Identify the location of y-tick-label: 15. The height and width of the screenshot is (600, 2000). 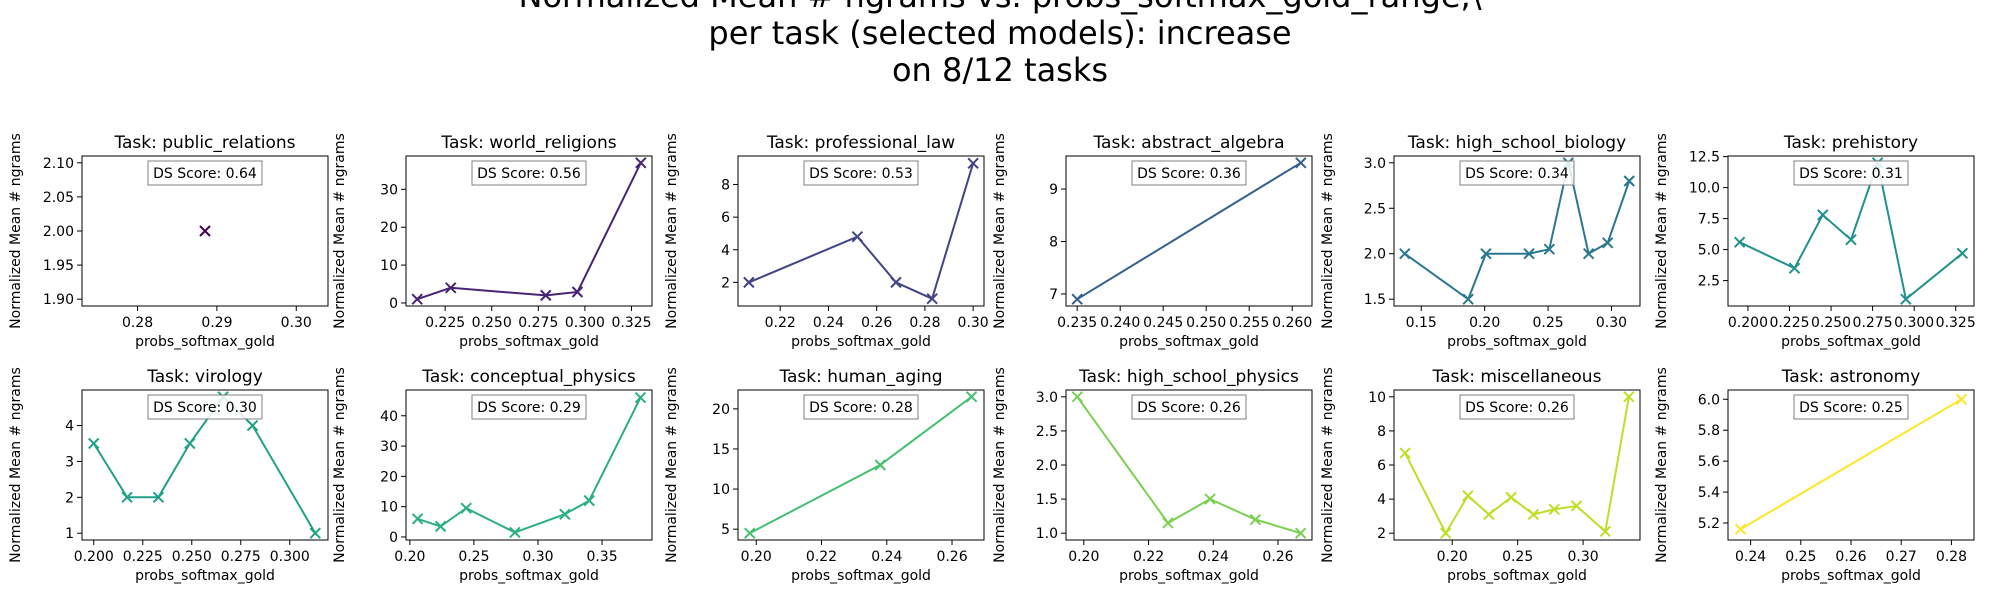
(721, 450).